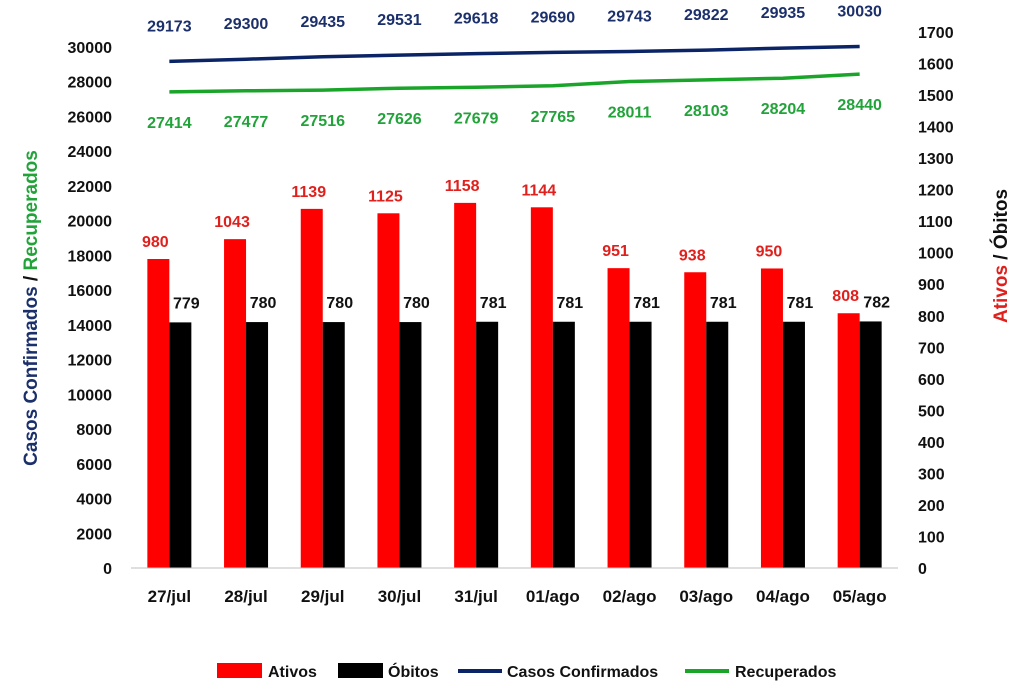 The image size is (1024, 695). What do you see at coordinates (922, 569) in the screenshot?
I see `right-tick-label: 0` at bounding box center [922, 569].